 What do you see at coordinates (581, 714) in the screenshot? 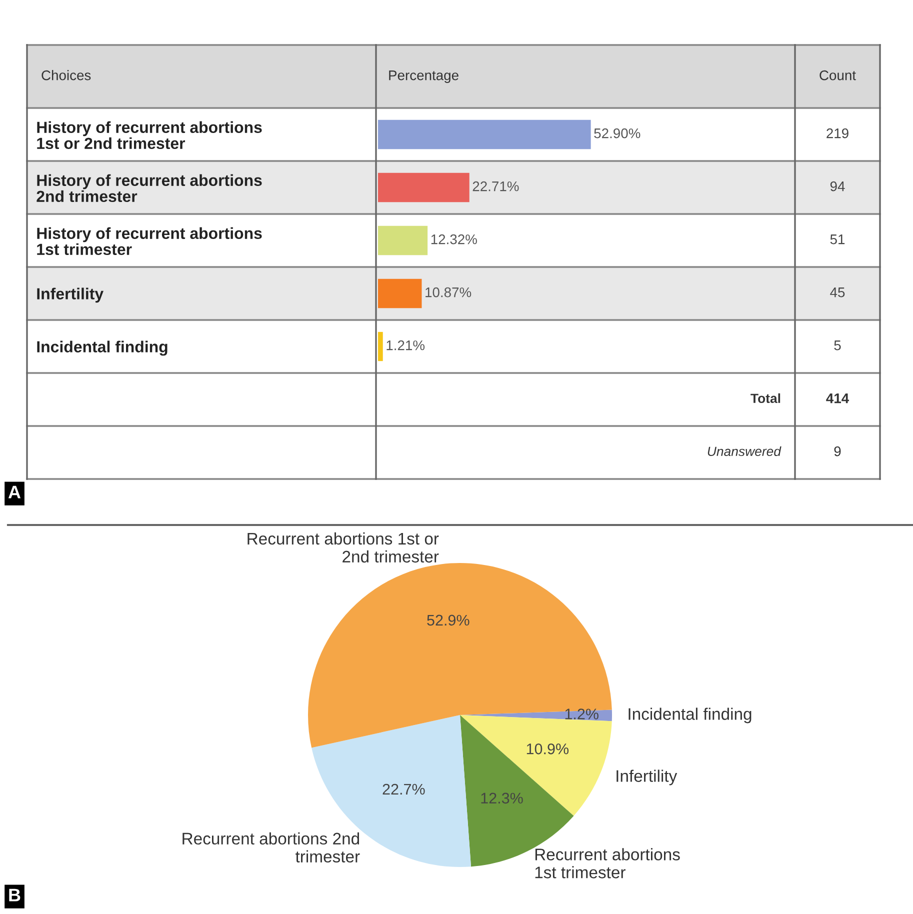
I see `data-label: 1.2%` at bounding box center [581, 714].